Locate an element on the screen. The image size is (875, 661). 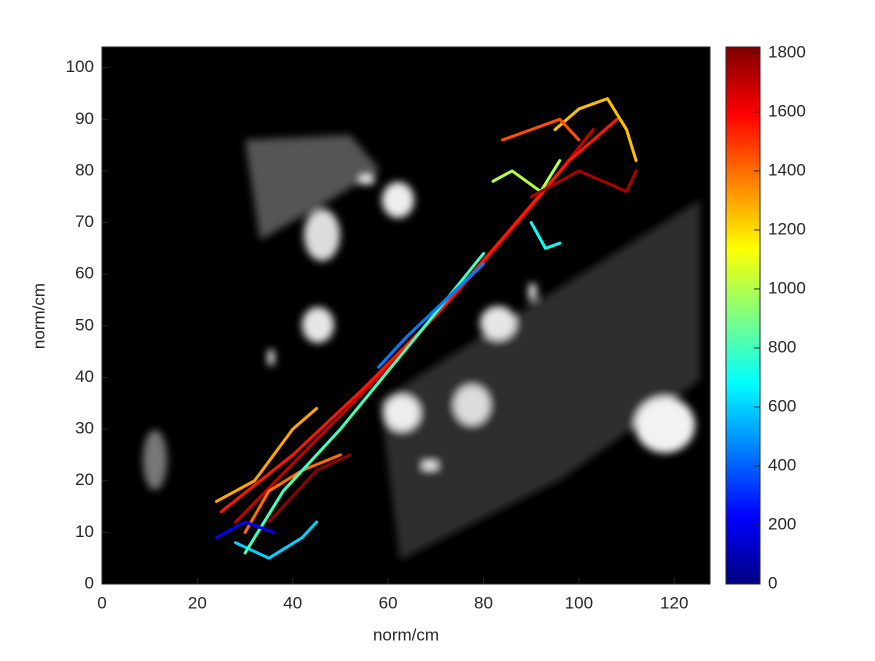
x-tick-label: 60 is located at coordinates (388, 602).